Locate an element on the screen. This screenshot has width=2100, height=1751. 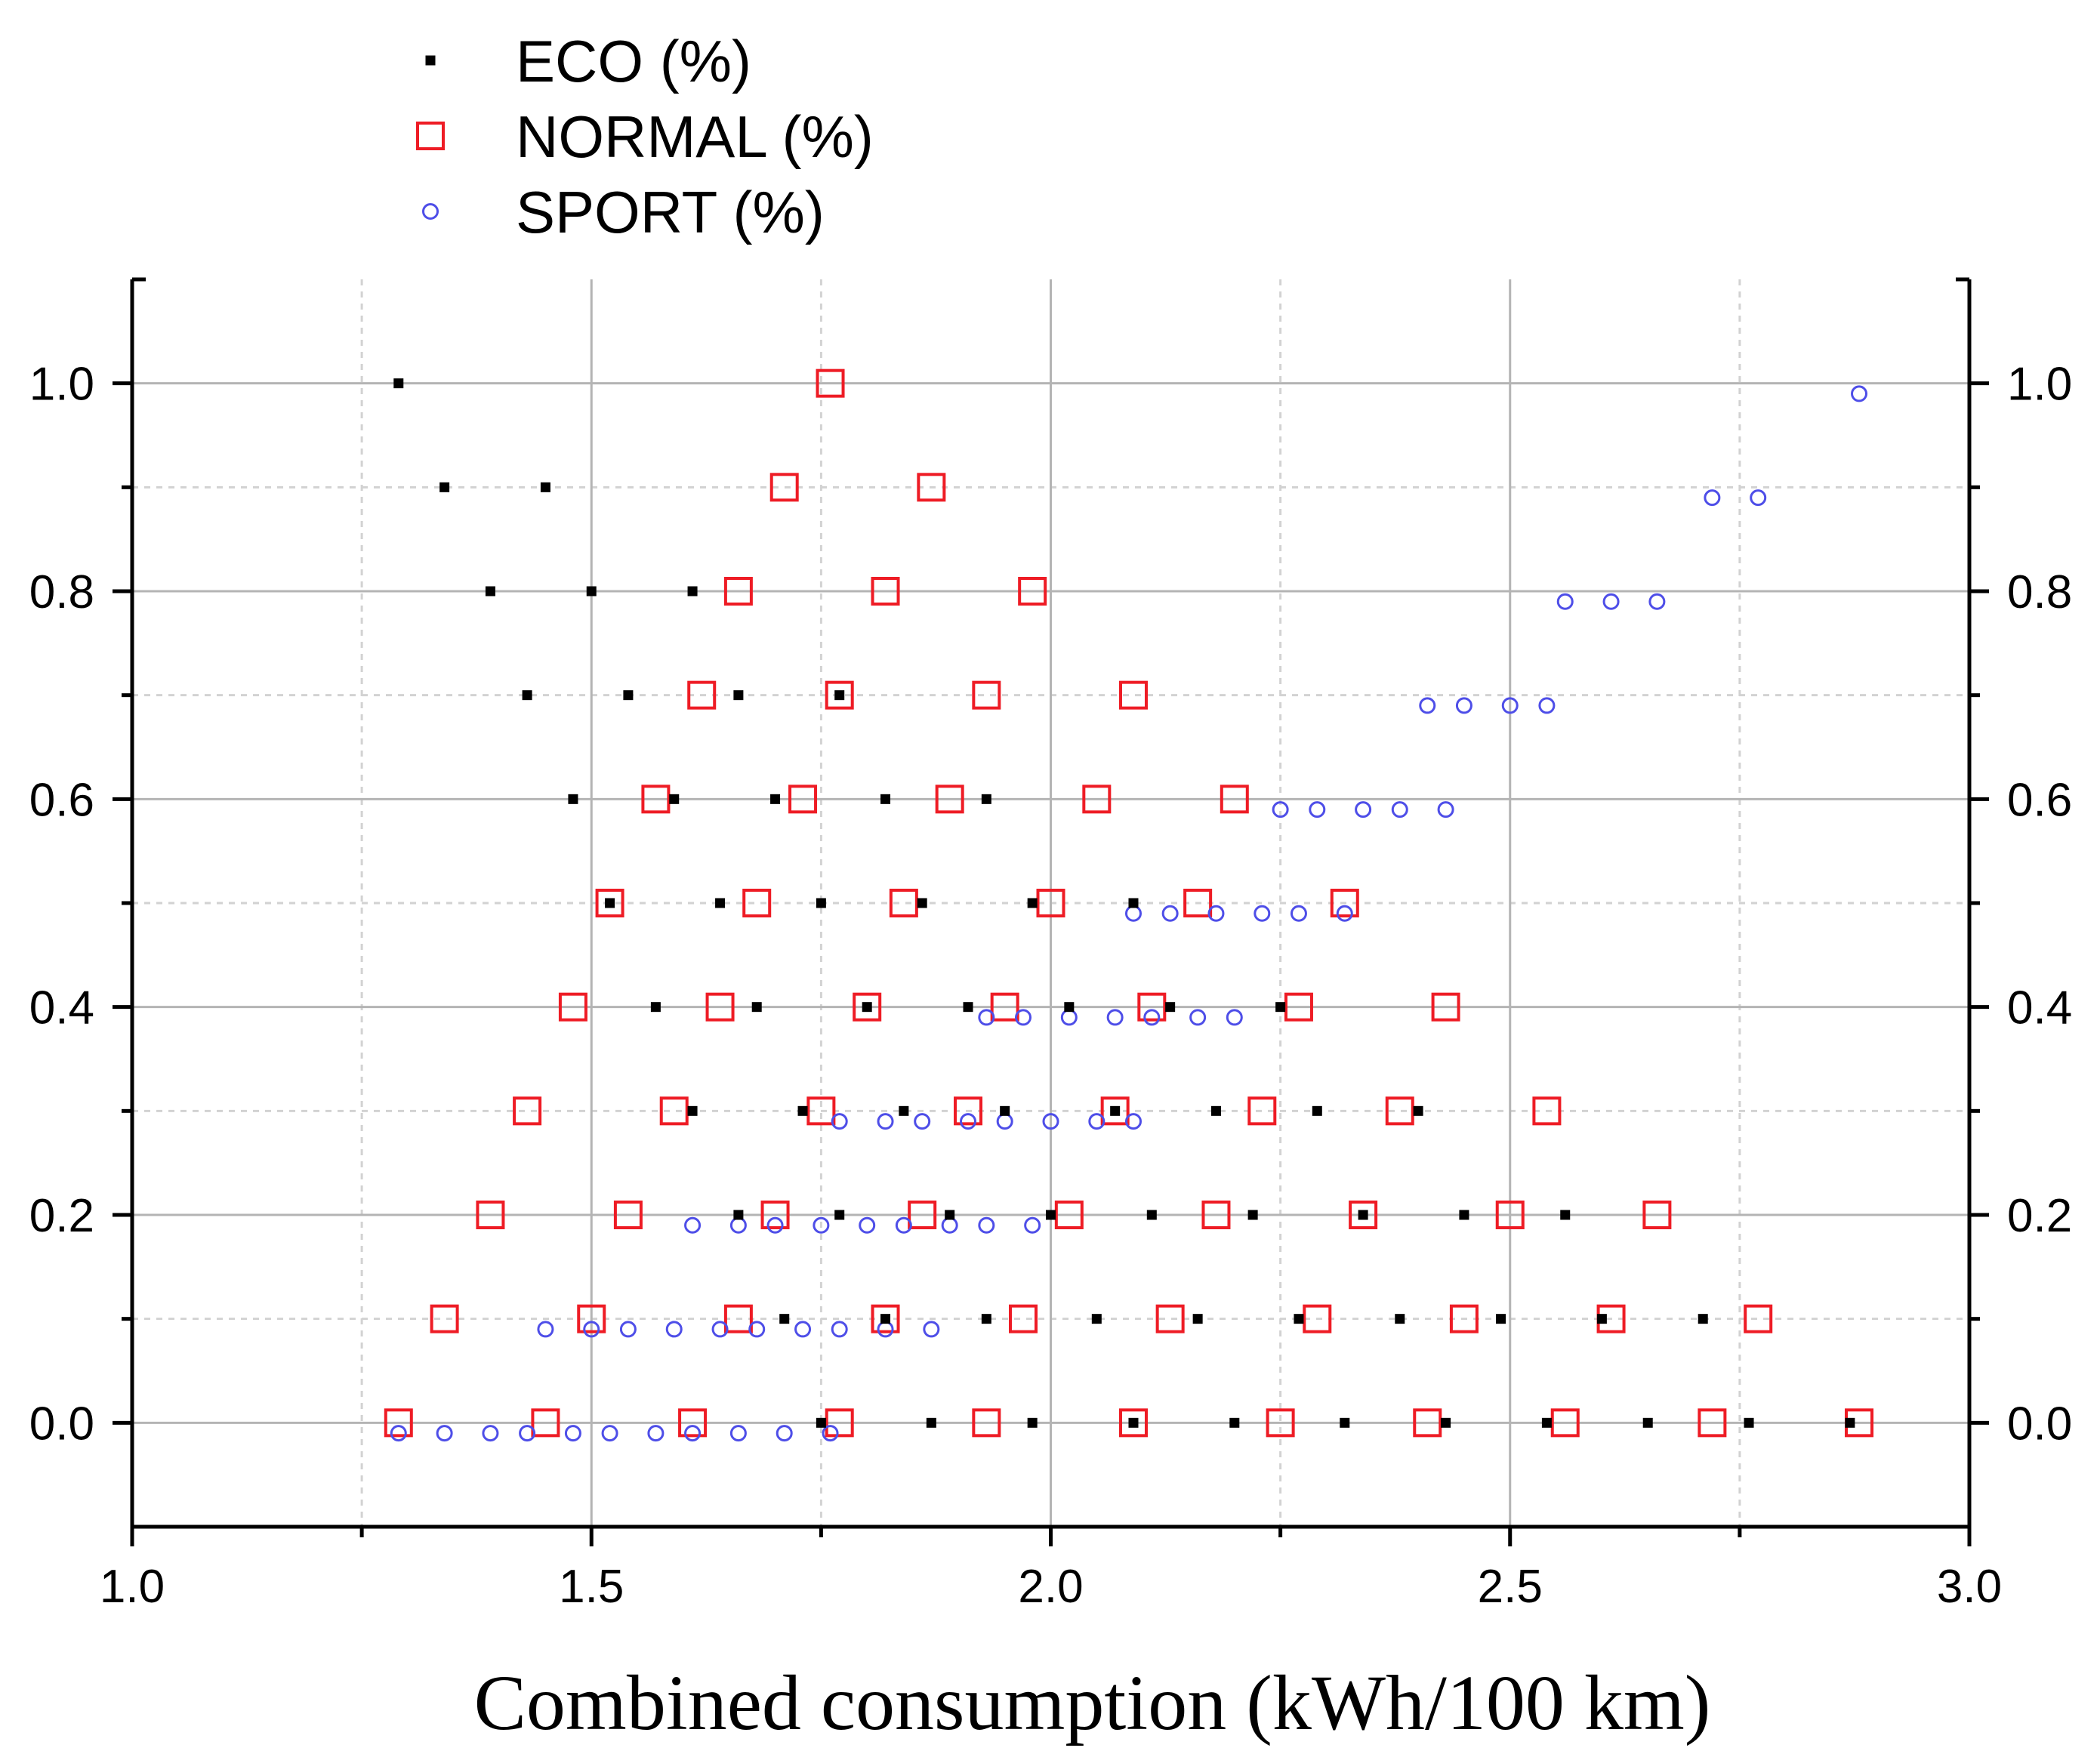
legend: ECO (%) NORMAL (%) SPORT (%) is located at coordinates (645, 136).